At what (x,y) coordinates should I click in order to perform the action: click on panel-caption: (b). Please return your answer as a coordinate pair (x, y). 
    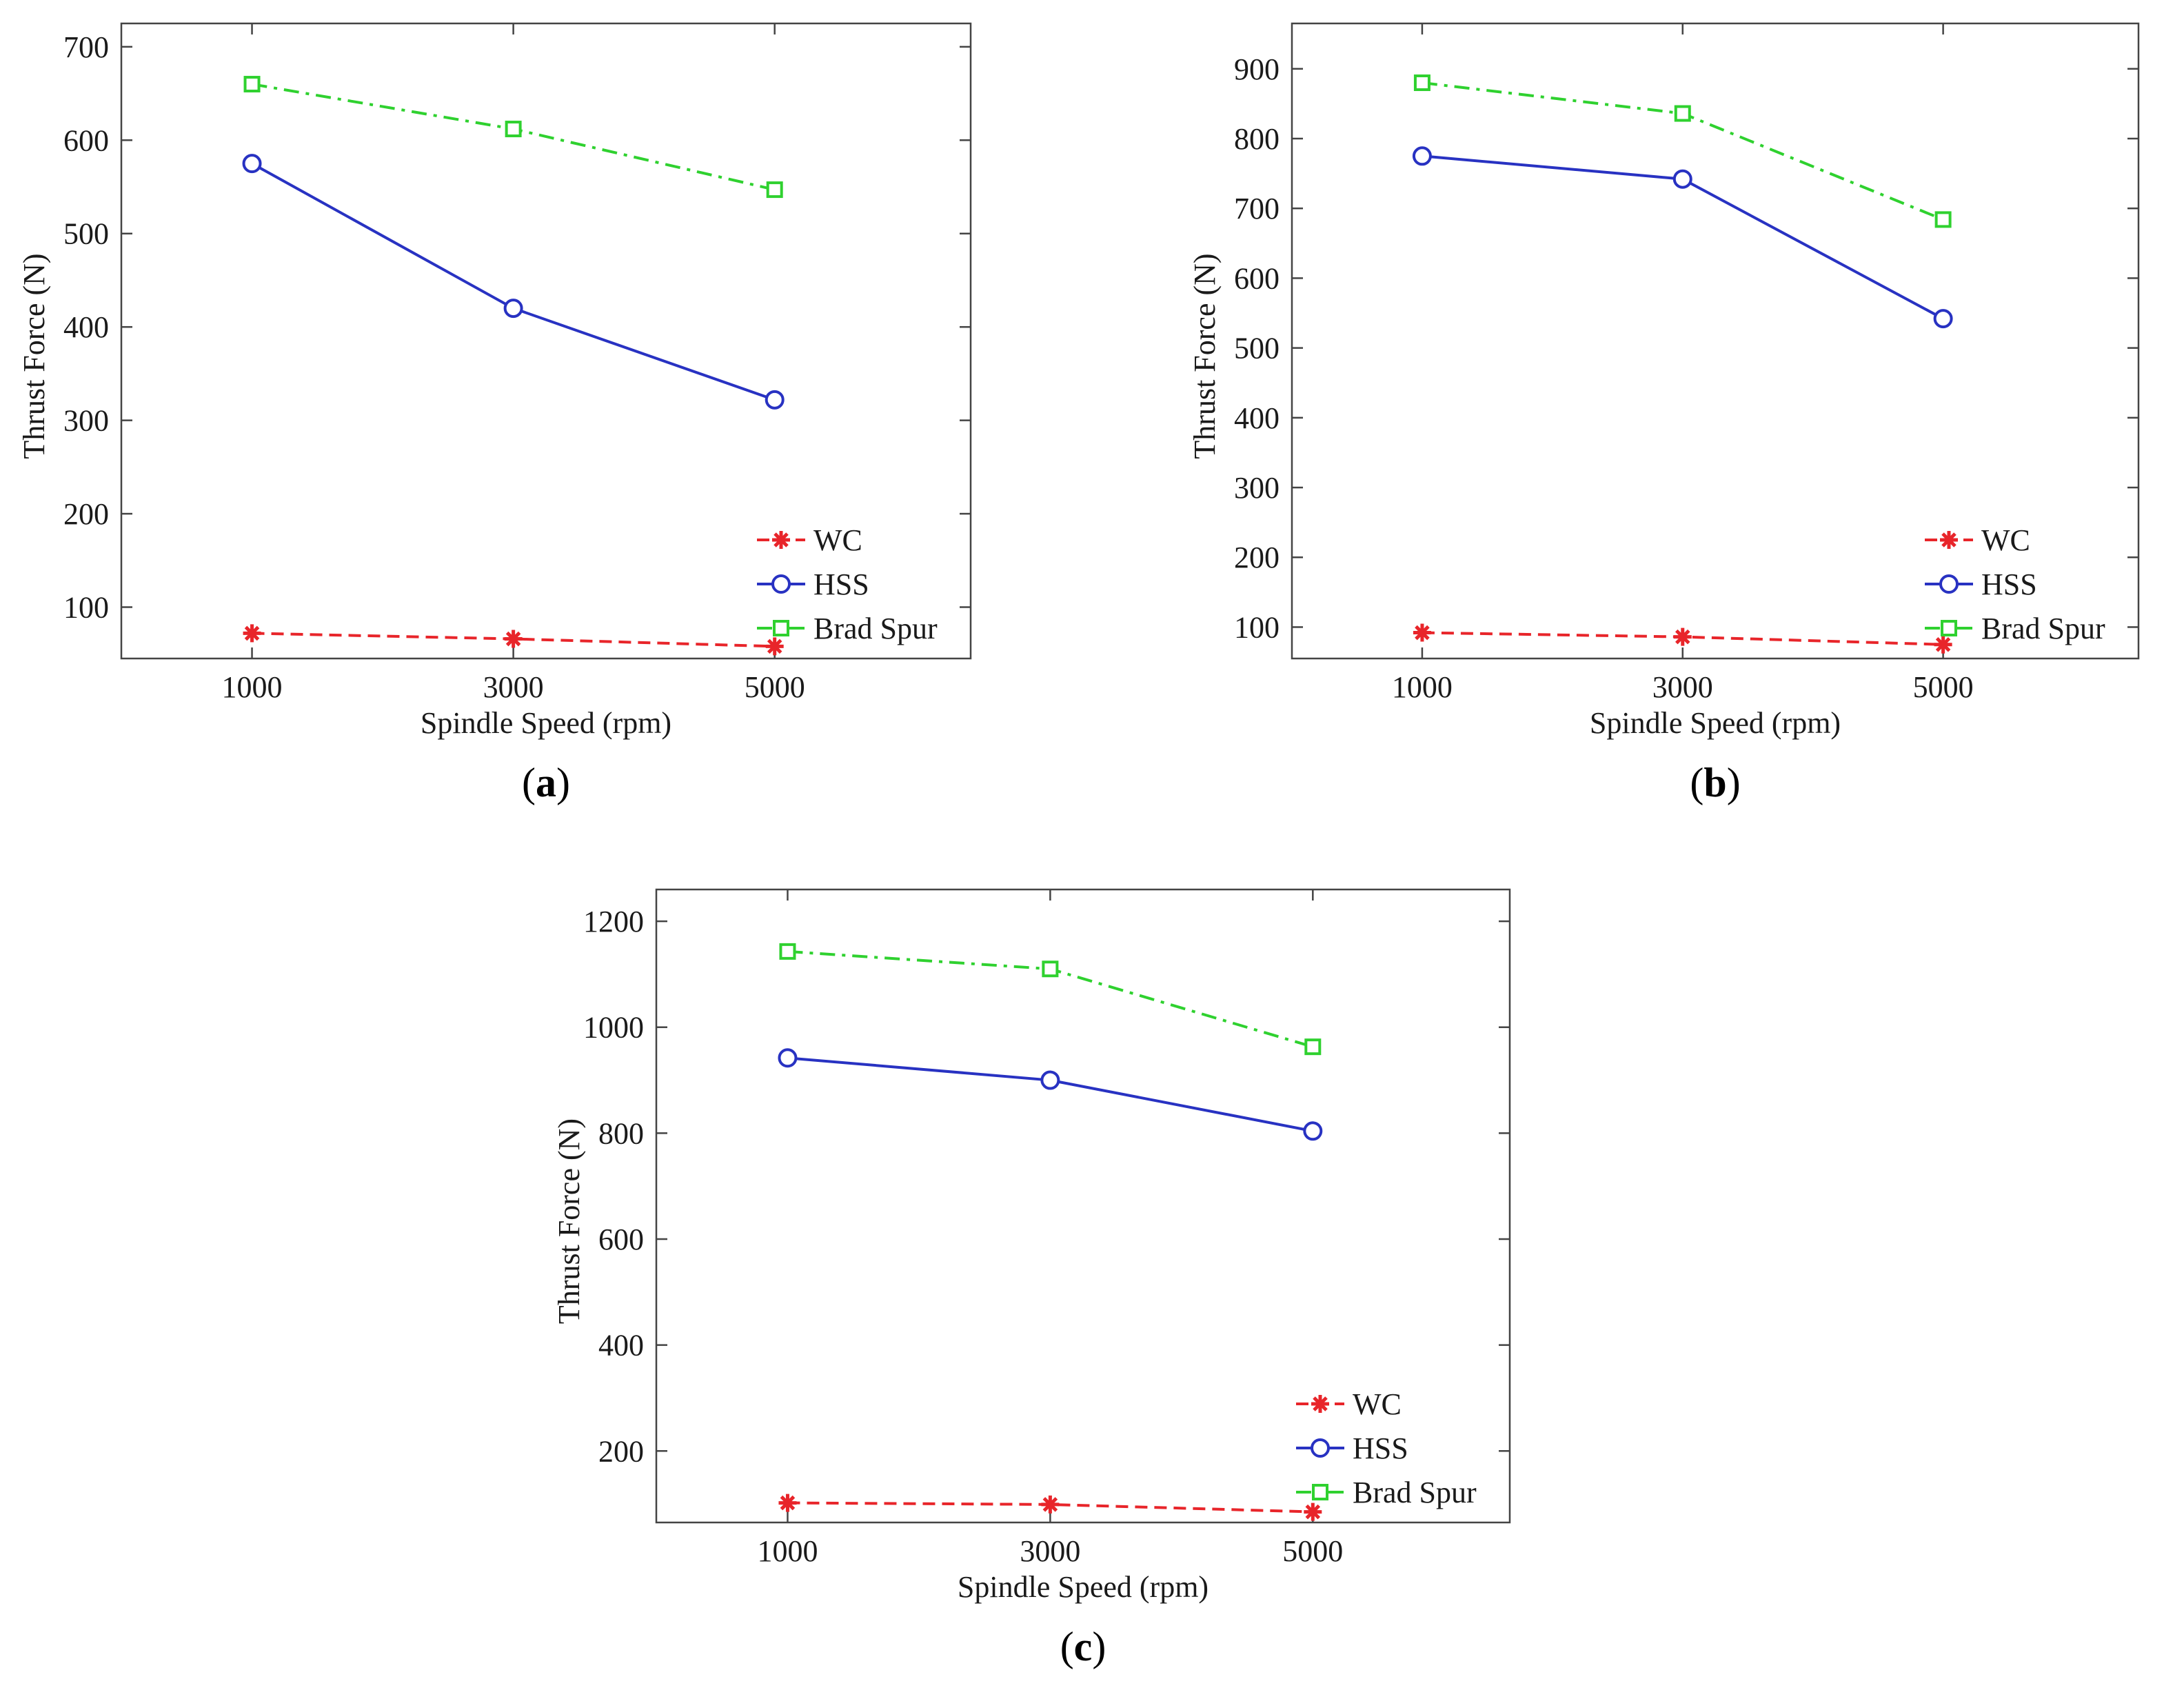
    Looking at the image, I should click on (1715, 782).